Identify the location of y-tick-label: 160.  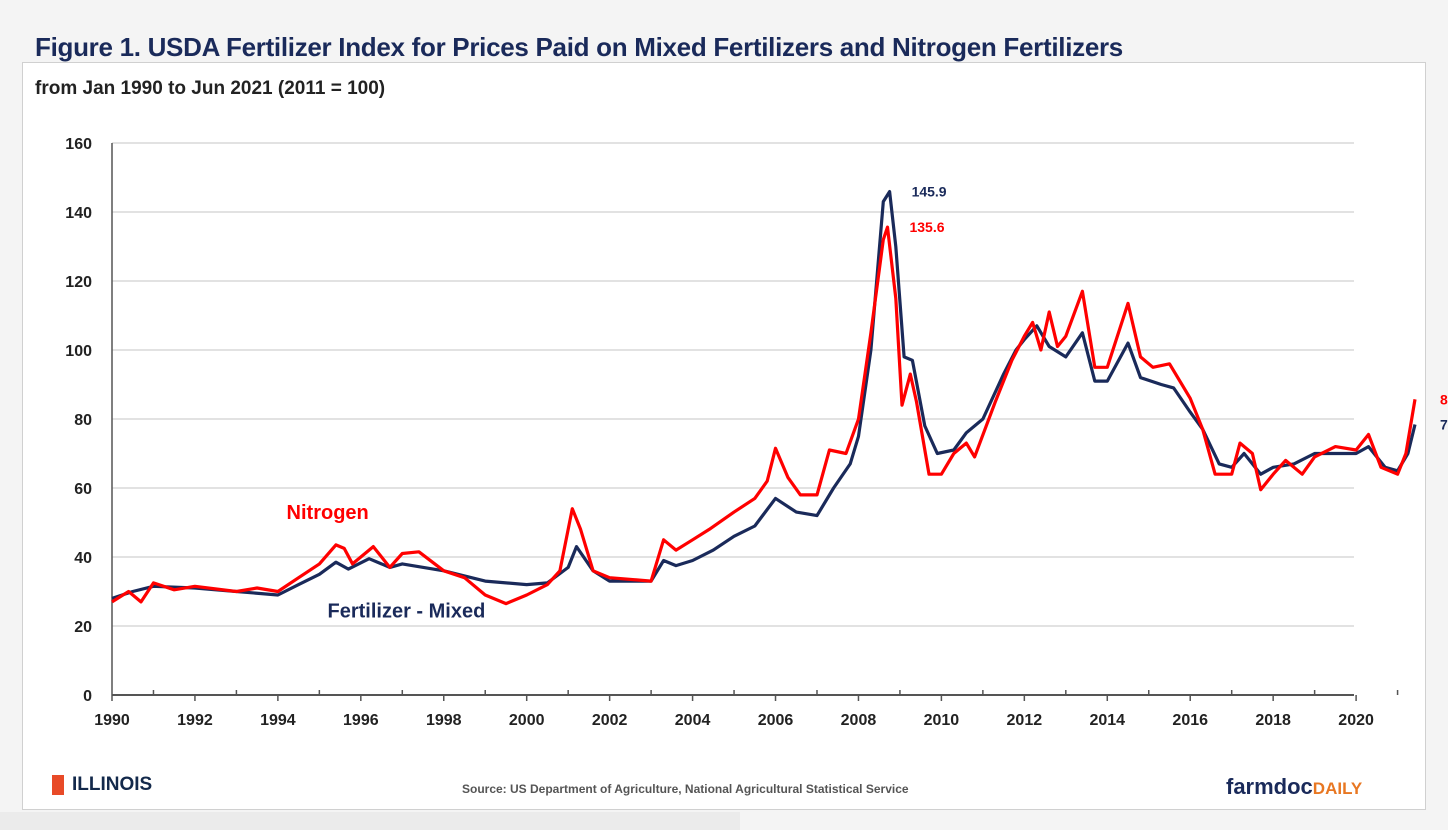
(78, 144).